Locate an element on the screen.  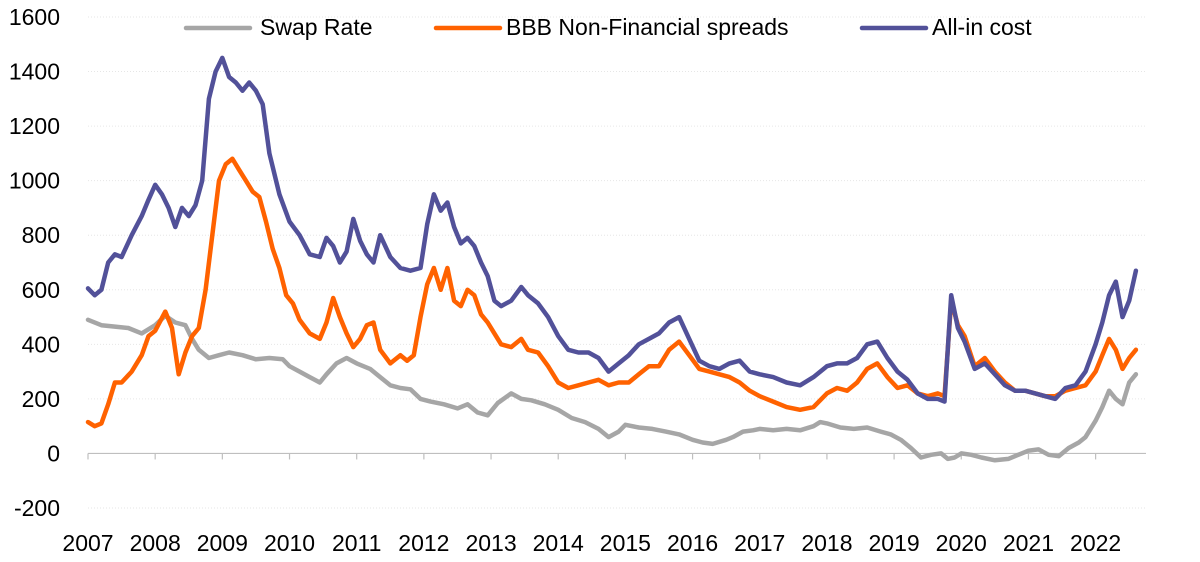
x-tick-label: 2016 is located at coordinates (692, 543).